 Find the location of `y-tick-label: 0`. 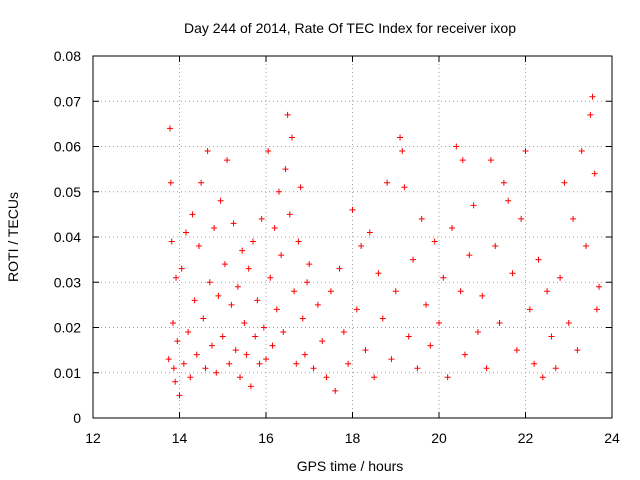

y-tick-label: 0 is located at coordinates (77, 418).